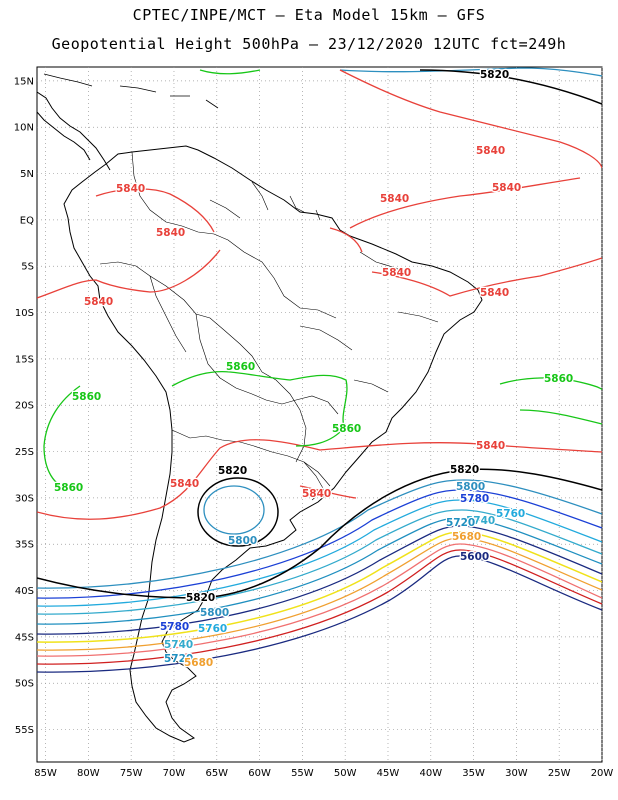  I want to click on lat-tick-label: 55S, so click(24, 730).